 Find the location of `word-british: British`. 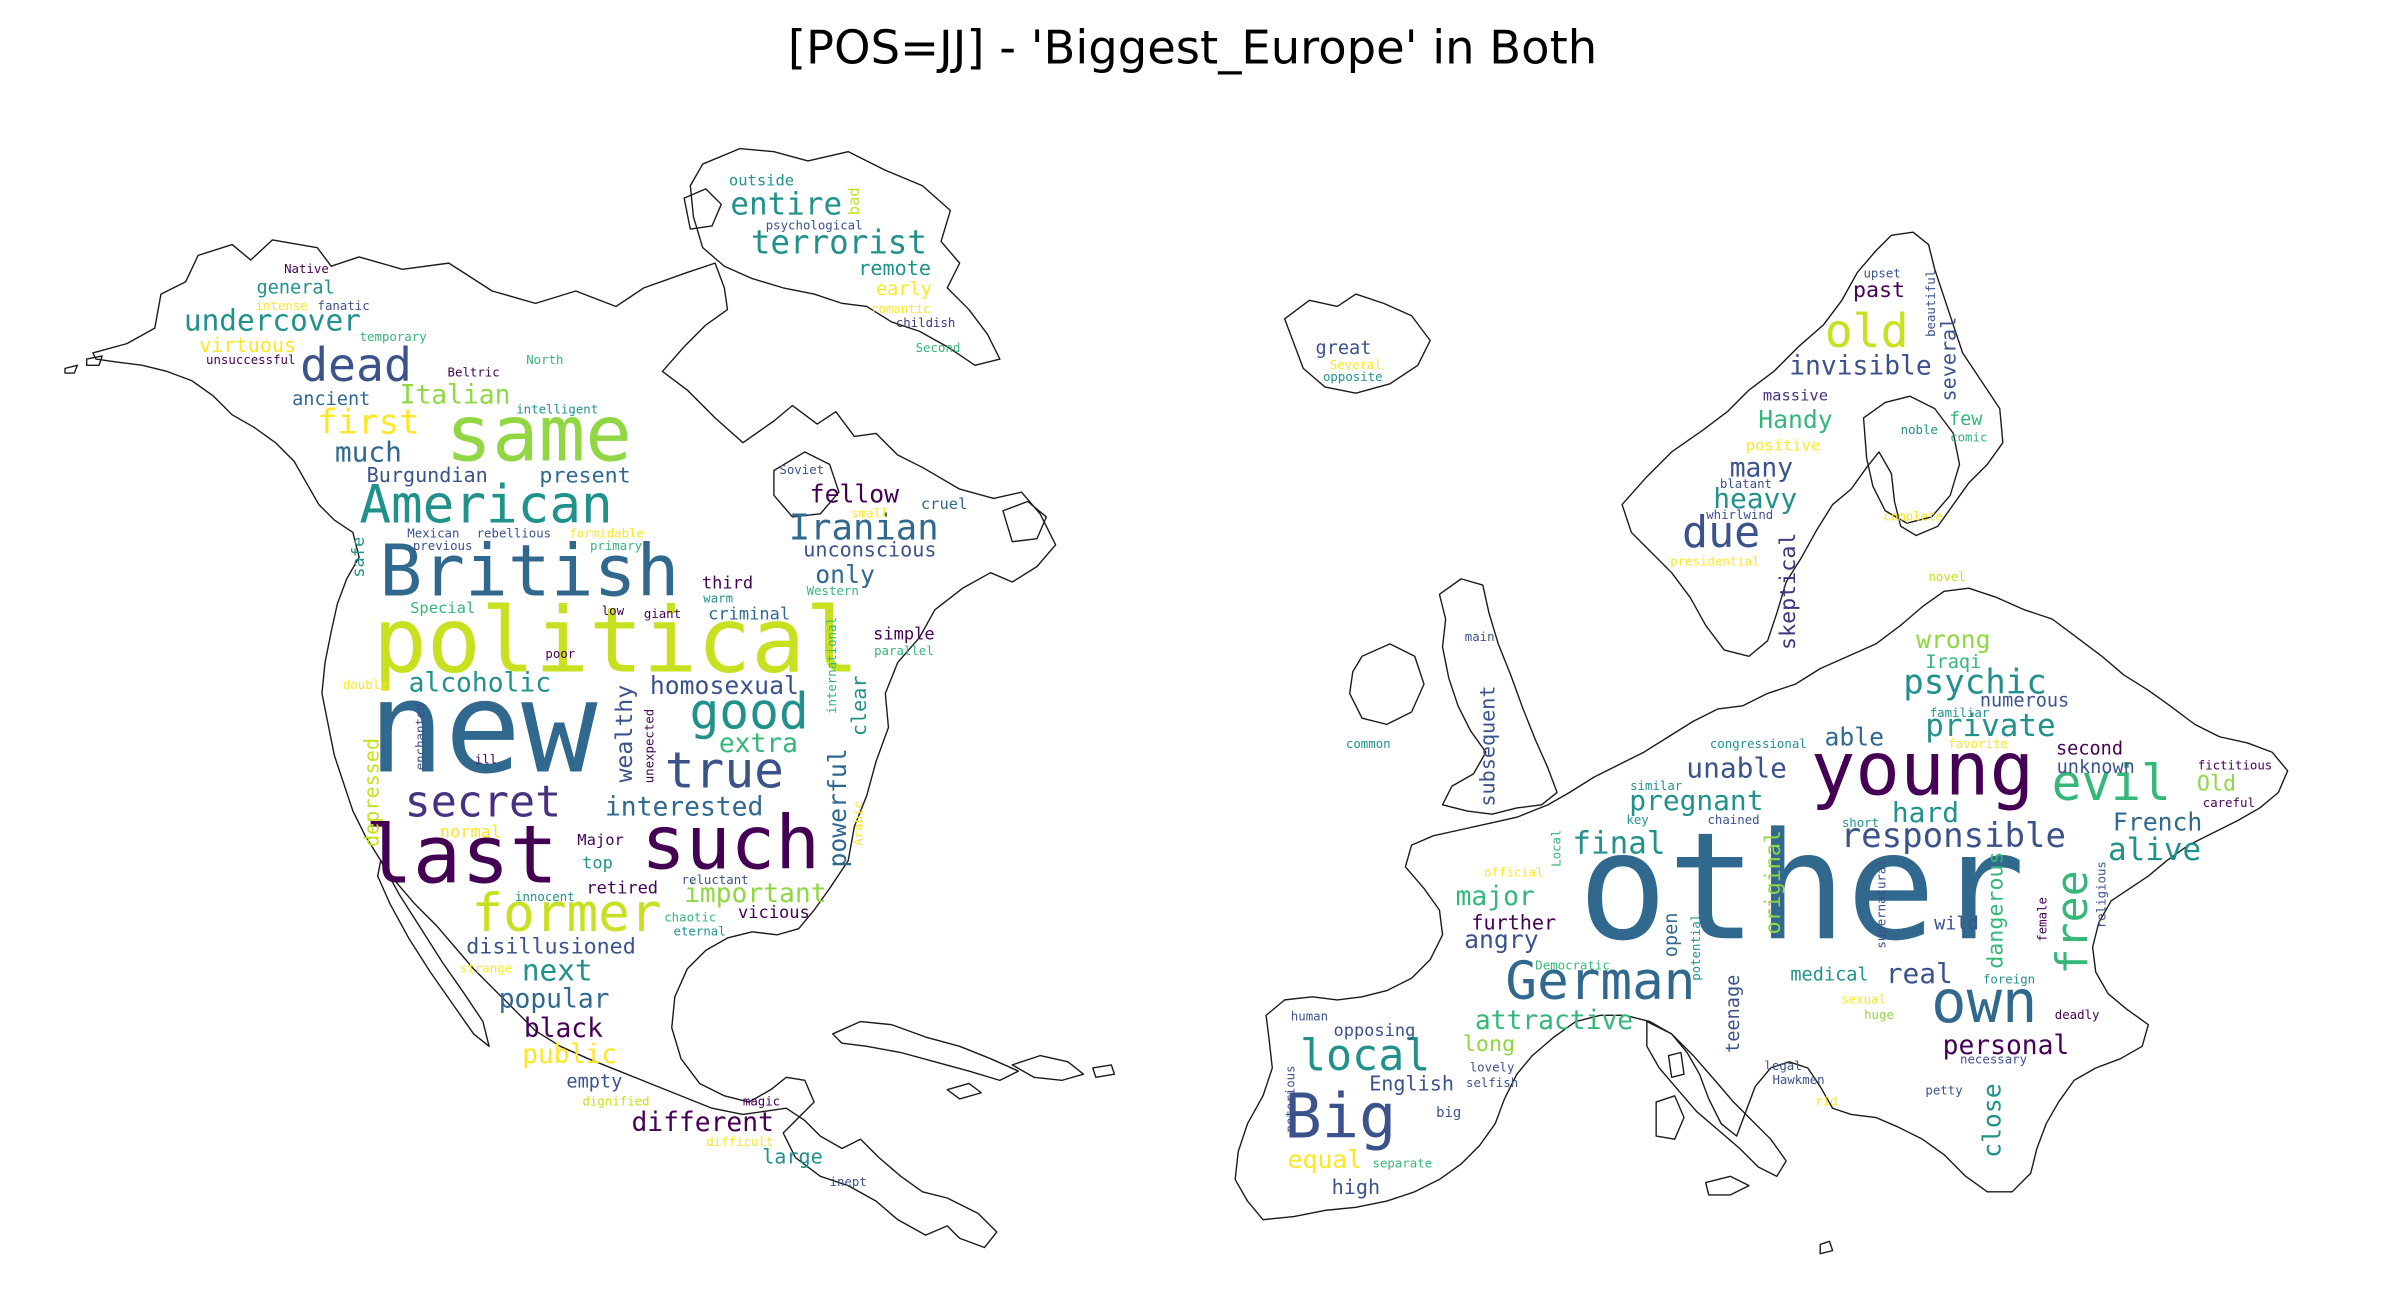

word-british: British is located at coordinates (529, 570).